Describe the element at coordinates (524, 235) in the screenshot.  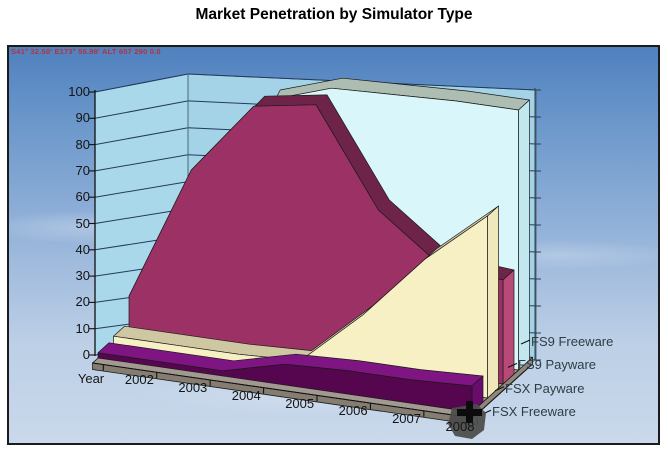
I see `series-end-fs9-freeware` at that location.